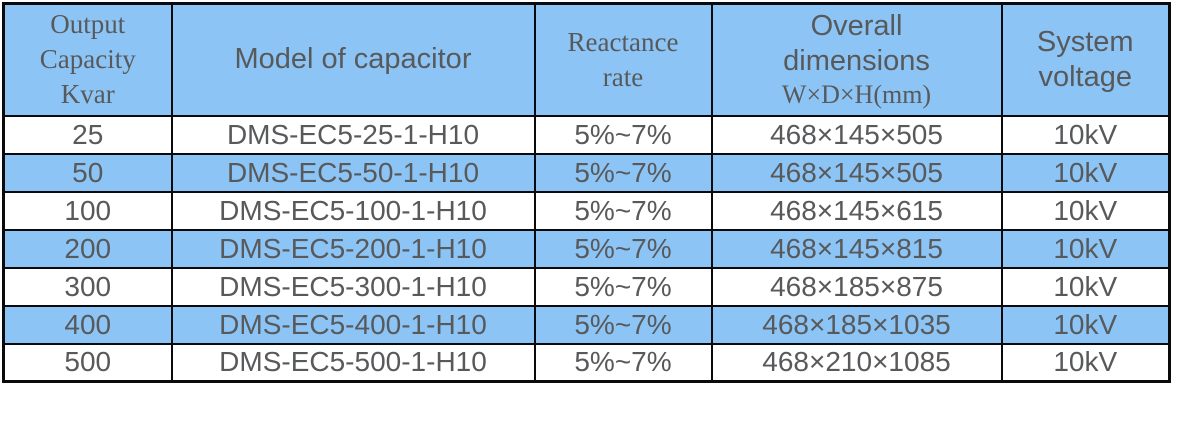 The width and height of the screenshot is (1178, 436). I want to click on header-model-label: Model of capacitor, so click(353, 59).